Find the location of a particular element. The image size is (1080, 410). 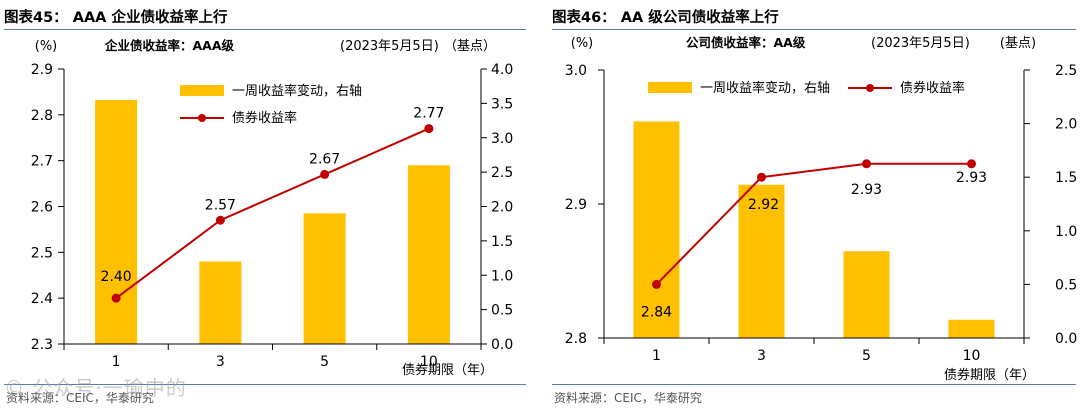

yield-data-label: 2.92 is located at coordinates (763, 205).